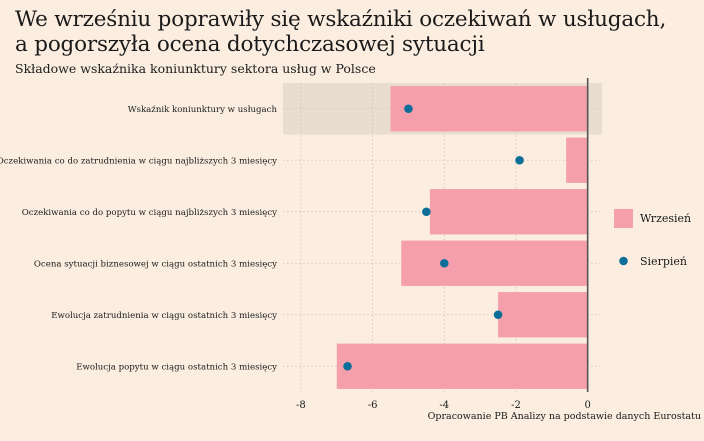 The image size is (704, 441). Describe the element at coordinates (203, 109) in the screenshot. I see `category-label-1: Wskaźnik koniunktury w usługach` at that location.